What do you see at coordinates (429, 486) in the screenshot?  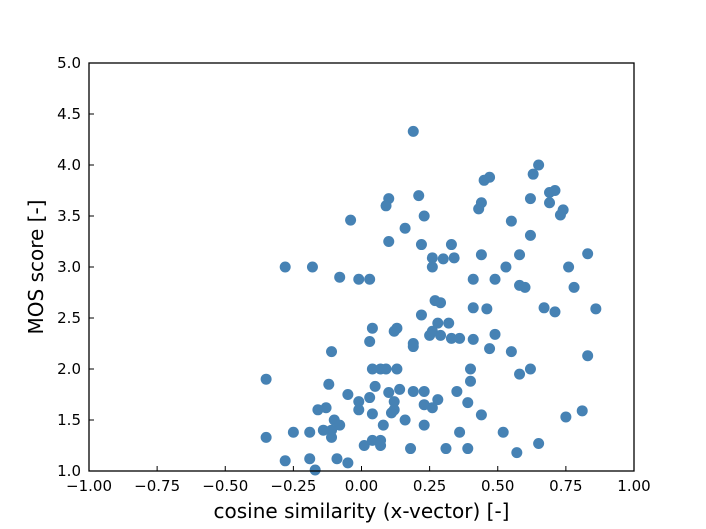 I see `x-tick-label: 0.25` at bounding box center [429, 486].